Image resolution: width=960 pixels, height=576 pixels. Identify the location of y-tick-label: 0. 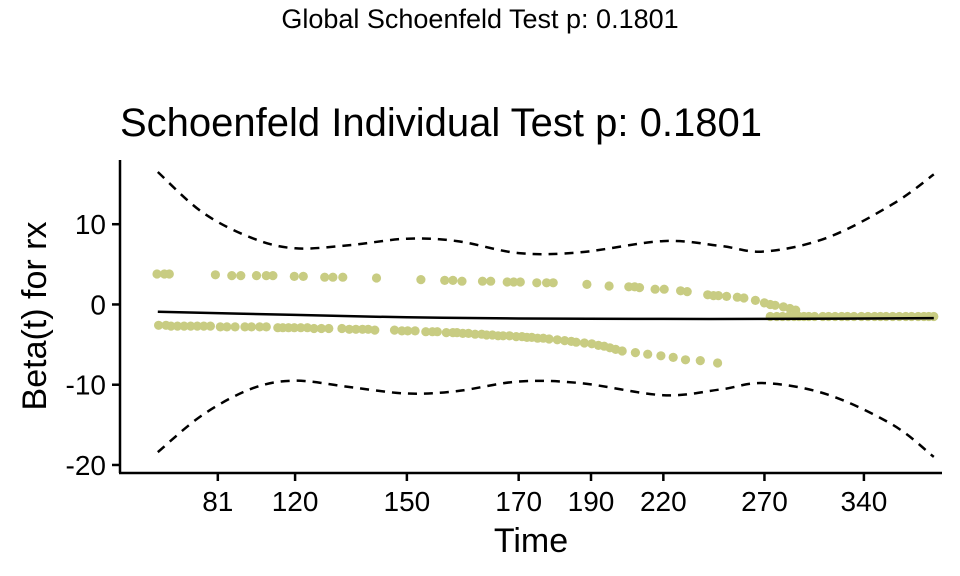
(98, 304).